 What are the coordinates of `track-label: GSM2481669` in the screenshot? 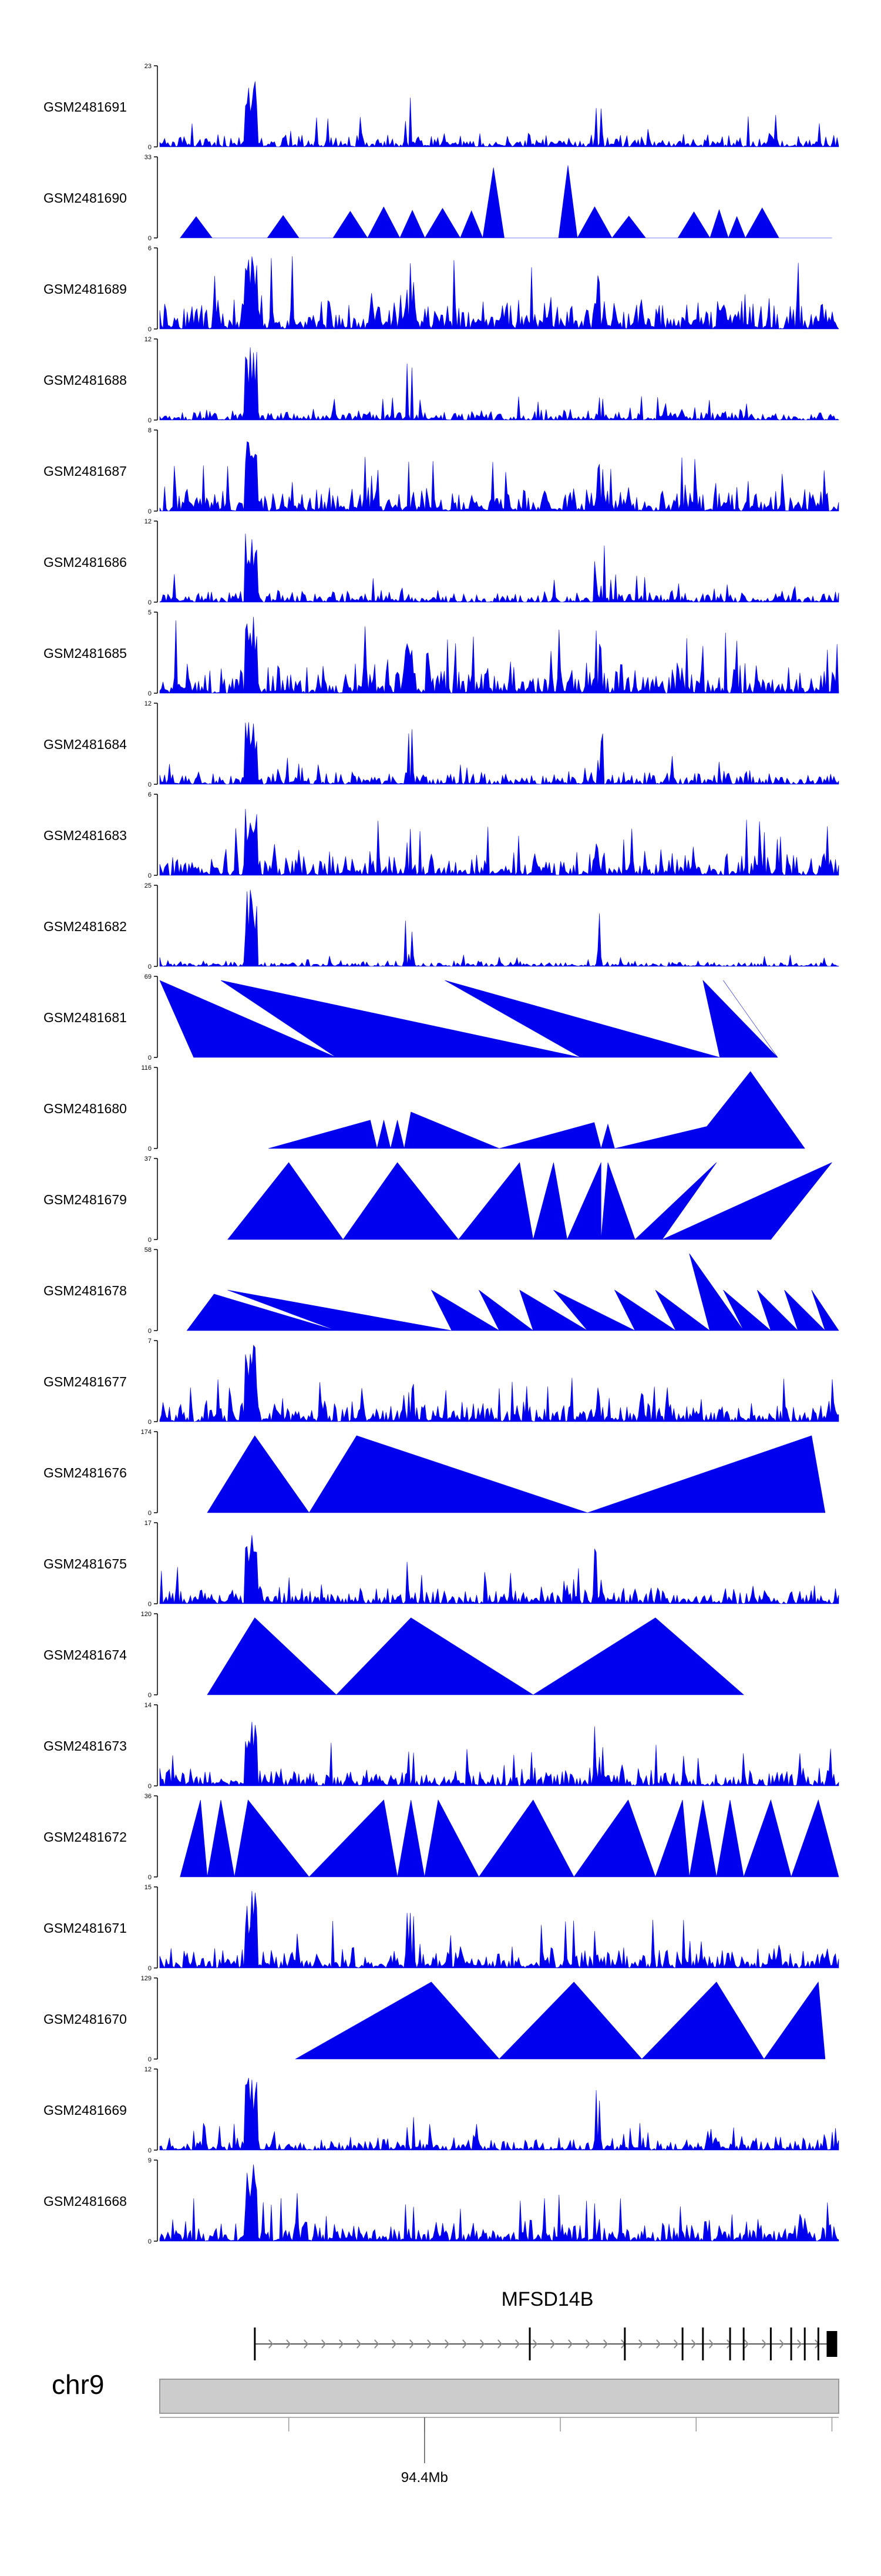 It's located at (85, 2110).